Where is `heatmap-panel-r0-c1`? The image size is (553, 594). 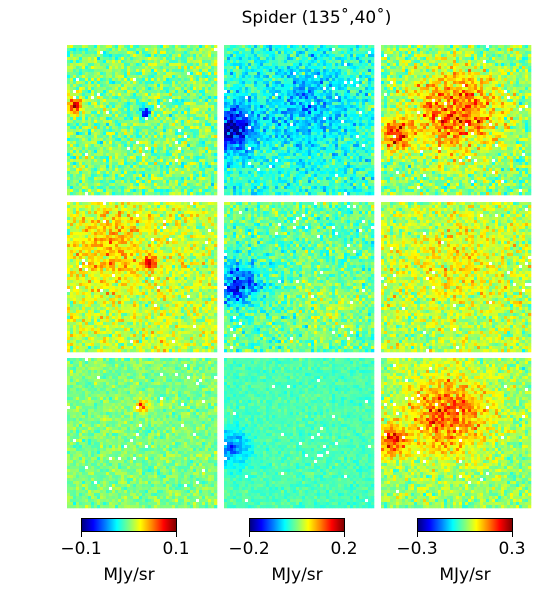
heatmap-panel-r0-c1 is located at coordinates (299, 120).